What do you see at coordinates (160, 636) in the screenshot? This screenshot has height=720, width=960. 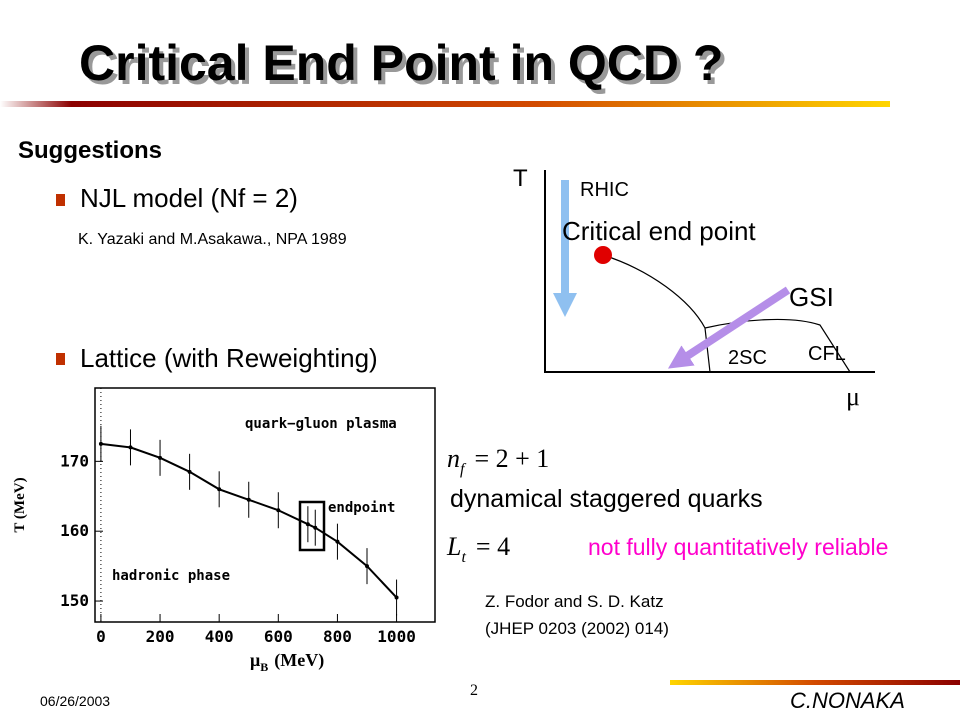 I see `x-tick-label: 200` at bounding box center [160, 636].